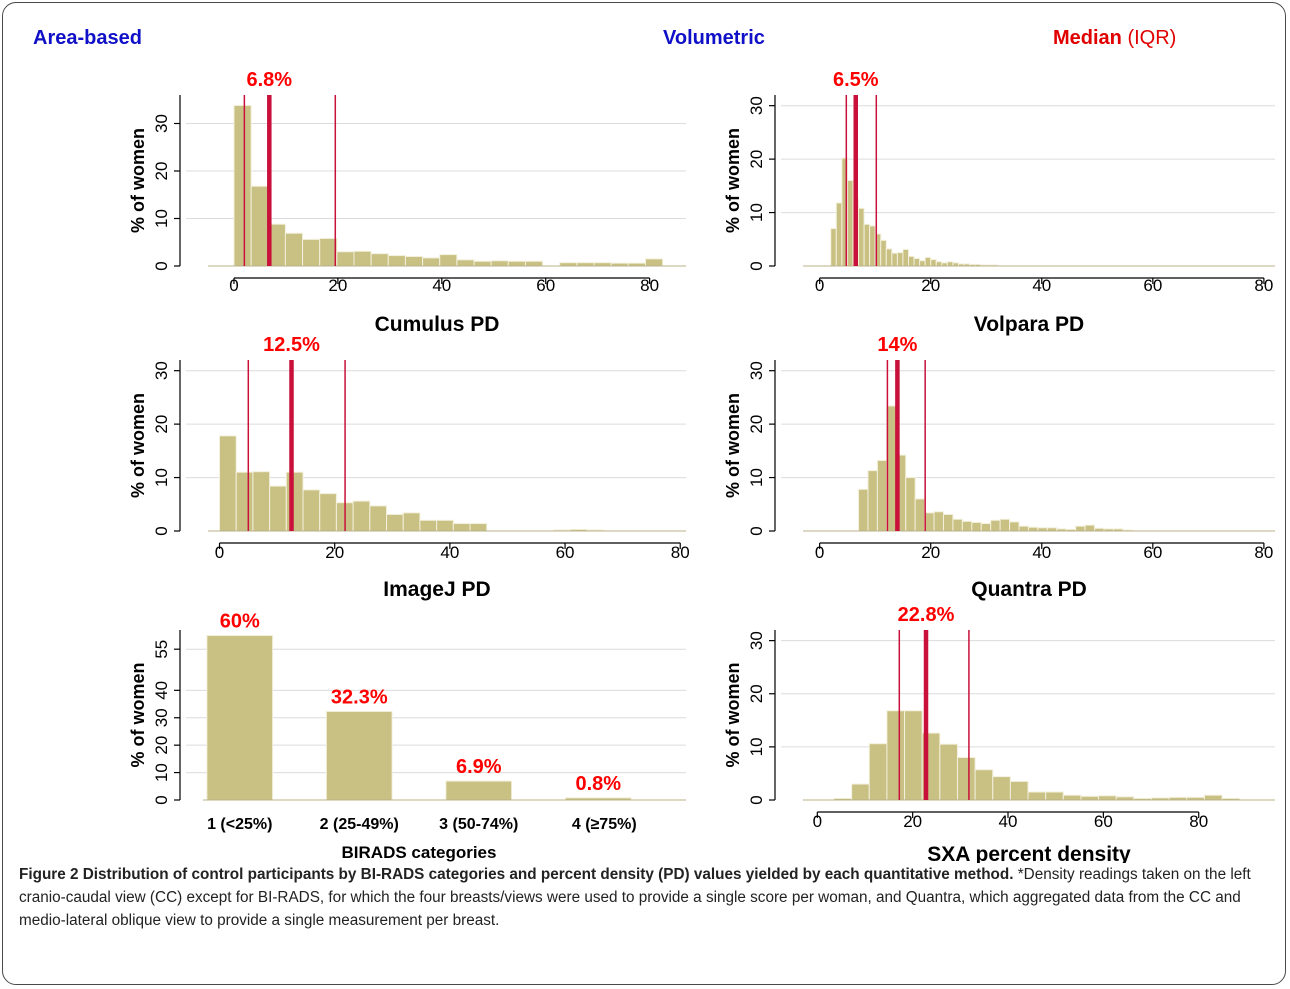 This screenshot has width=1290, height=989. What do you see at coordinates (291, 345) in the screenshot?
I see `median-value-label: 12.5%` at bounding box center [291, 345].